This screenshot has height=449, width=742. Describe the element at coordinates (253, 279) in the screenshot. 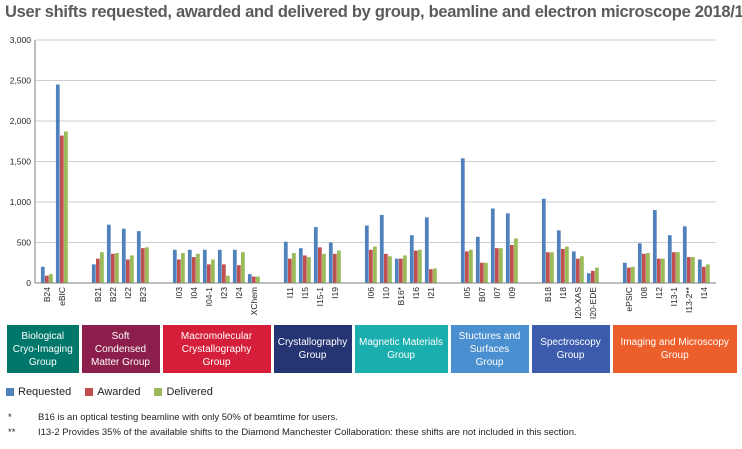

I see `bar-awarded-xchem` at that location.